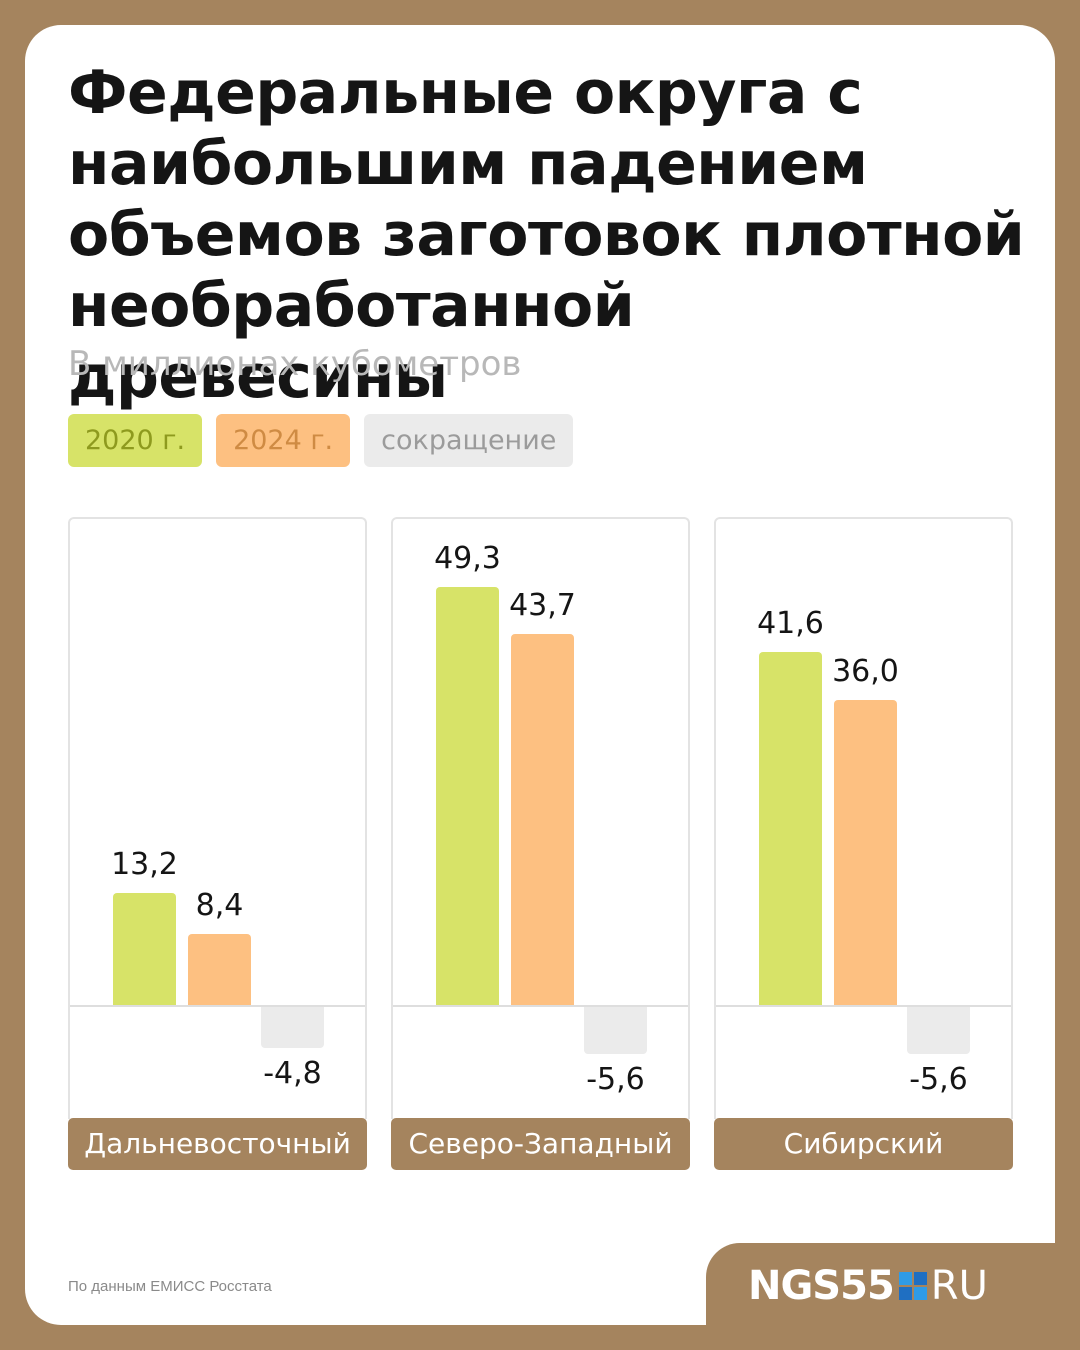 This screenshot has width=1080, height=1350. What do you see at coordinates (283, 440) in the screenshot?
I see `legend-item-2024: 2024 г.` at bounding box center [283, 440].